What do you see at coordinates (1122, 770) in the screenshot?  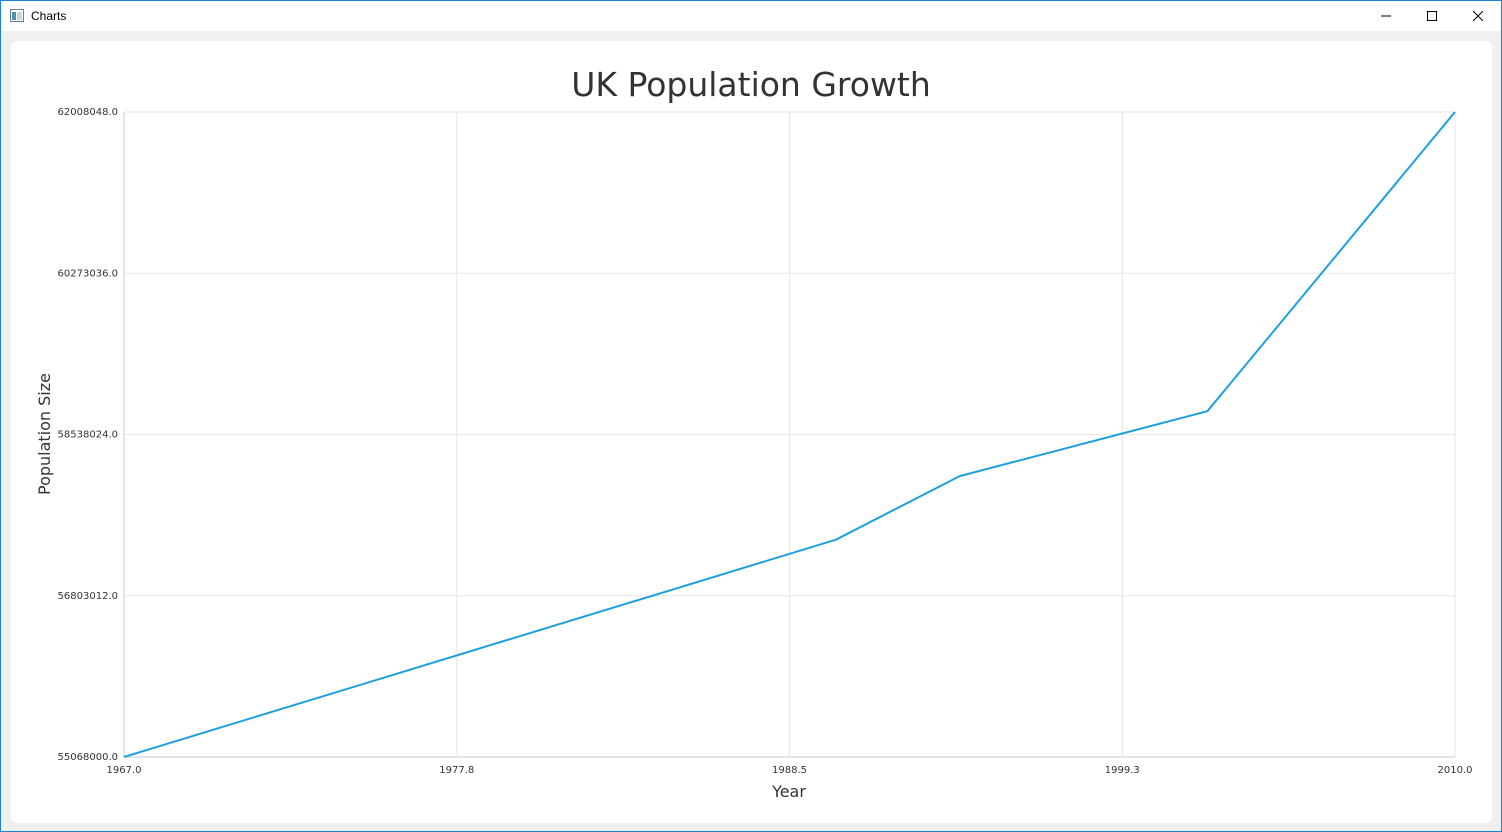 I see `x-tick-label: 1999.3` at bounding box center [1122, 770].